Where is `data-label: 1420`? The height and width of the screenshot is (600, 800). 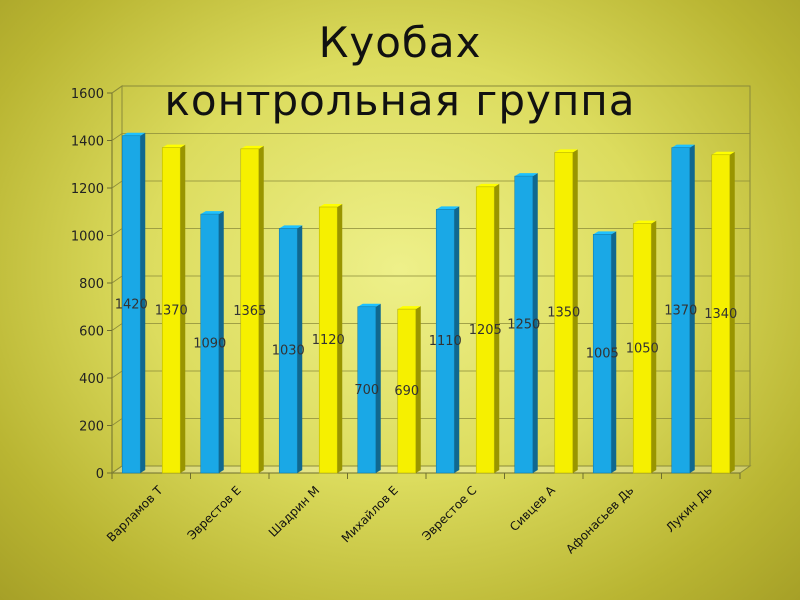 data-label: 1420 is located at coordinates (131, 304).